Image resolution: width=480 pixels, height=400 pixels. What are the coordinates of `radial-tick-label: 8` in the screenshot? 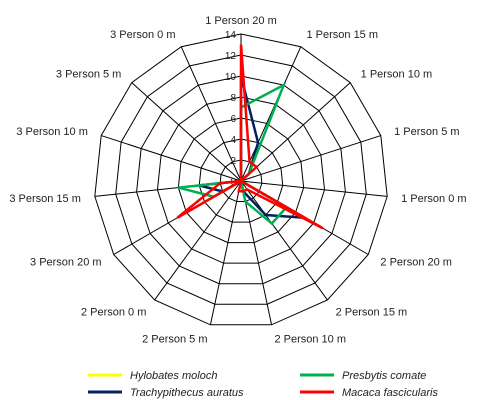 It's located at (233, 98).